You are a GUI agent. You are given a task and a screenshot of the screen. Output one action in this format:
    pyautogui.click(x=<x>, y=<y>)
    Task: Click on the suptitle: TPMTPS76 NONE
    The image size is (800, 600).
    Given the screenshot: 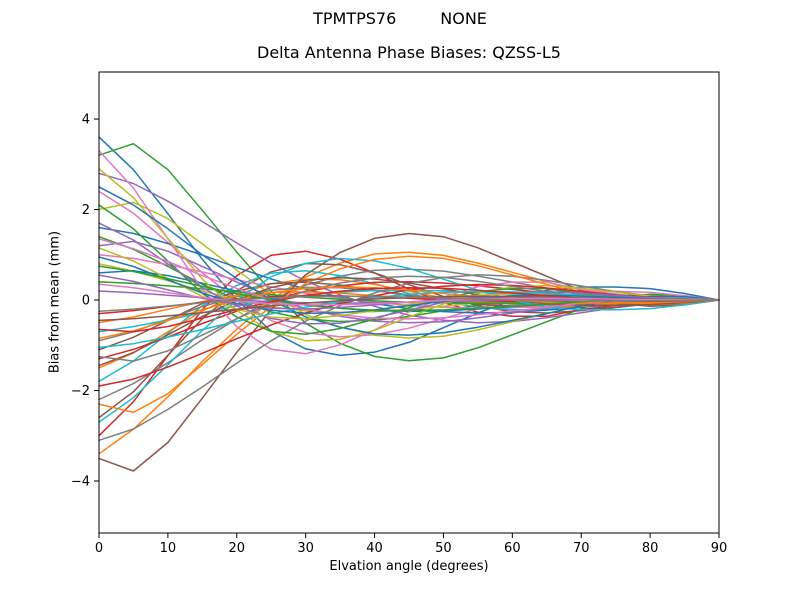 What is the action you would take?
    pyautogui.click(x=400, y=18)
    